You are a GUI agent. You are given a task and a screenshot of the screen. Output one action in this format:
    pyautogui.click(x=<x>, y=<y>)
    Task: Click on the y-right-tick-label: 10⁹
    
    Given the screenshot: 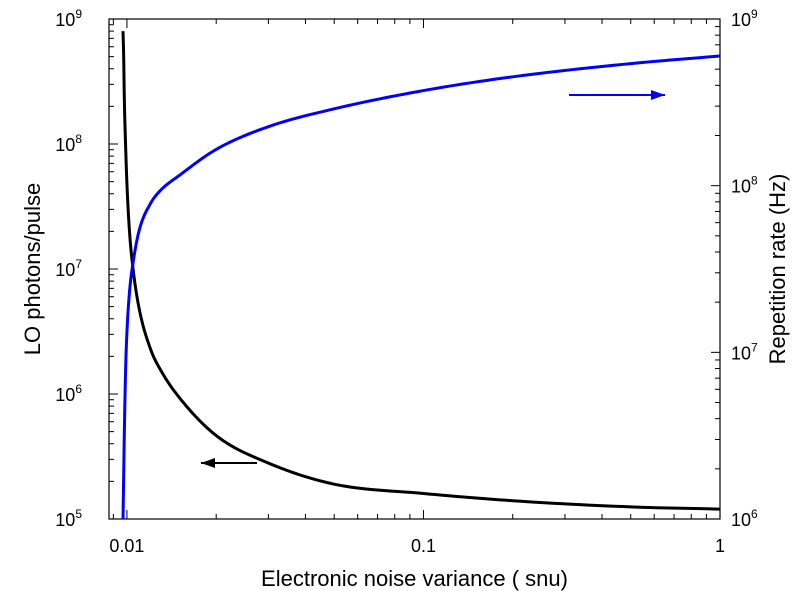 What is the action you would take?
    pyautogui.click(x=744, y=18)
    